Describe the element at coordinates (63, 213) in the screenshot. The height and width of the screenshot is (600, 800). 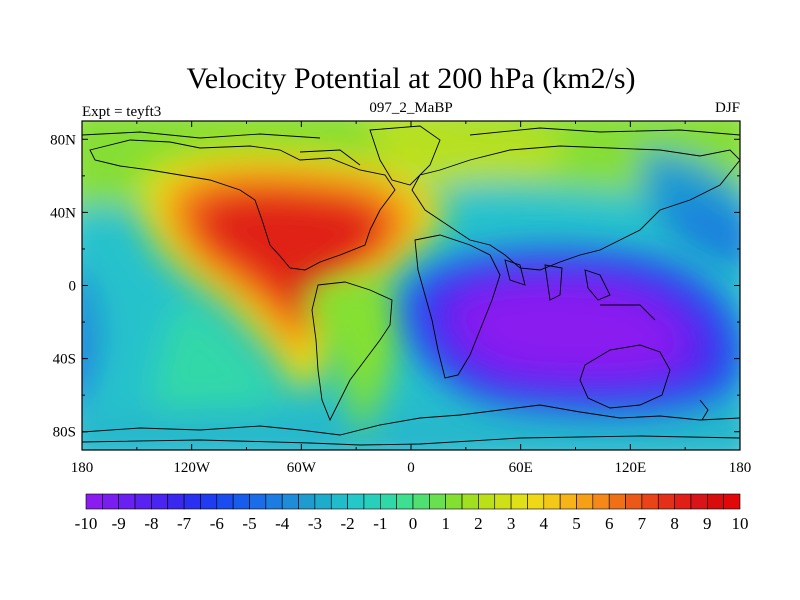
I see `y-tick-label: 40N` at that location.